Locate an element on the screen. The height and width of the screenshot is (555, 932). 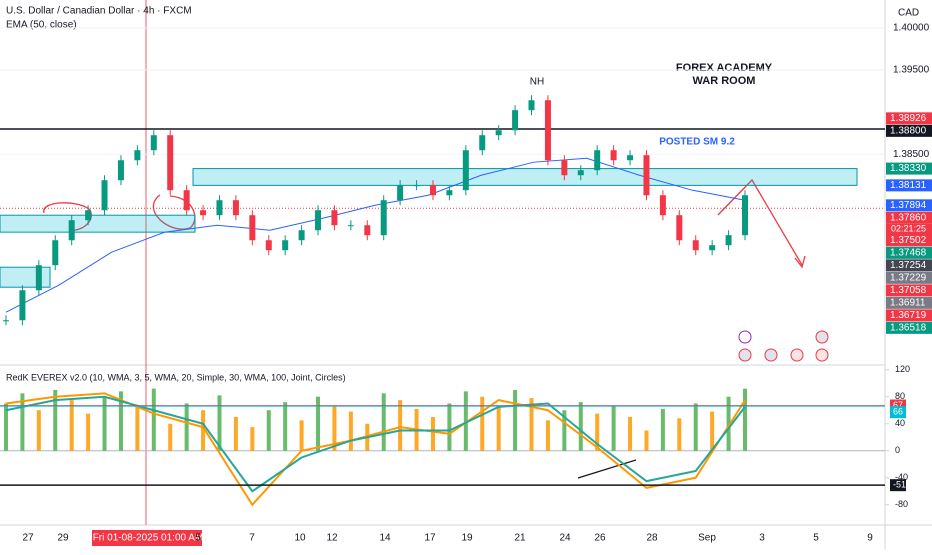
indicator-tick-label: 80 is located at coordinates (900, 396).